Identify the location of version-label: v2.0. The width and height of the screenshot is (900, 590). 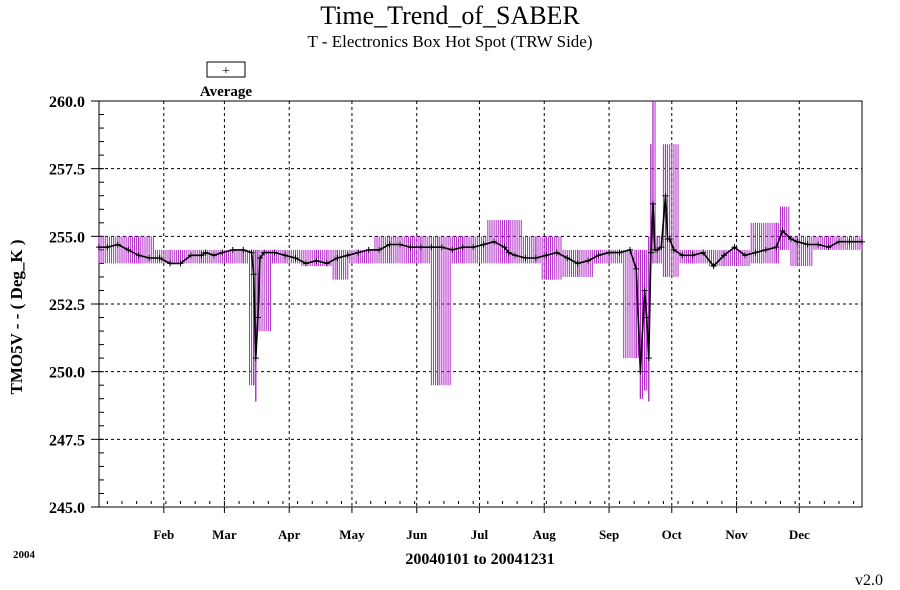
(869, 580).